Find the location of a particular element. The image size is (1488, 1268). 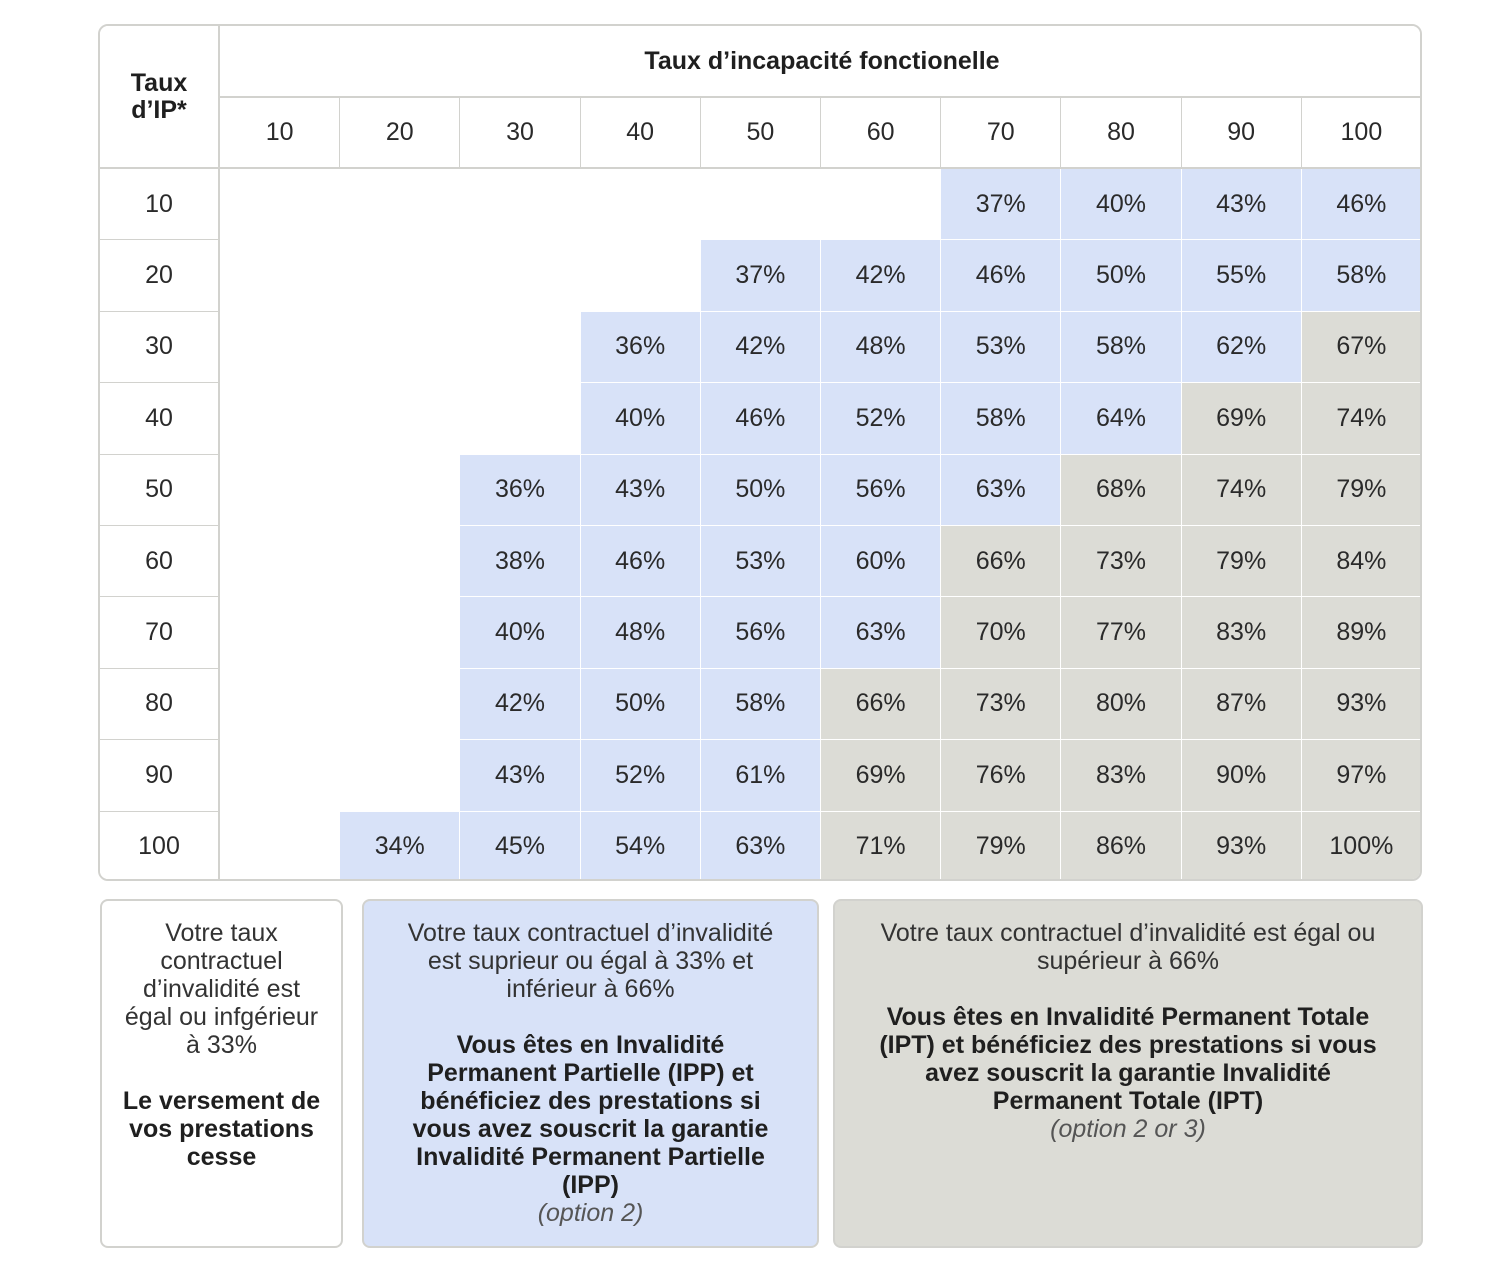

column-header: 100 is located at coordinates (1360, 133).